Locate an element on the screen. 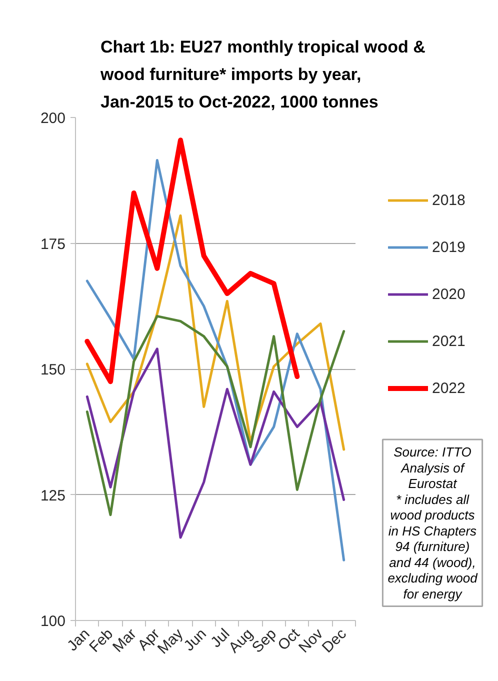 This screenshot has height=681, width=498. text: * includes all wood products in HS Chapters 94 (furniture) and 44 (wood), excluding wood for energy is located at coordinates (433, 547).